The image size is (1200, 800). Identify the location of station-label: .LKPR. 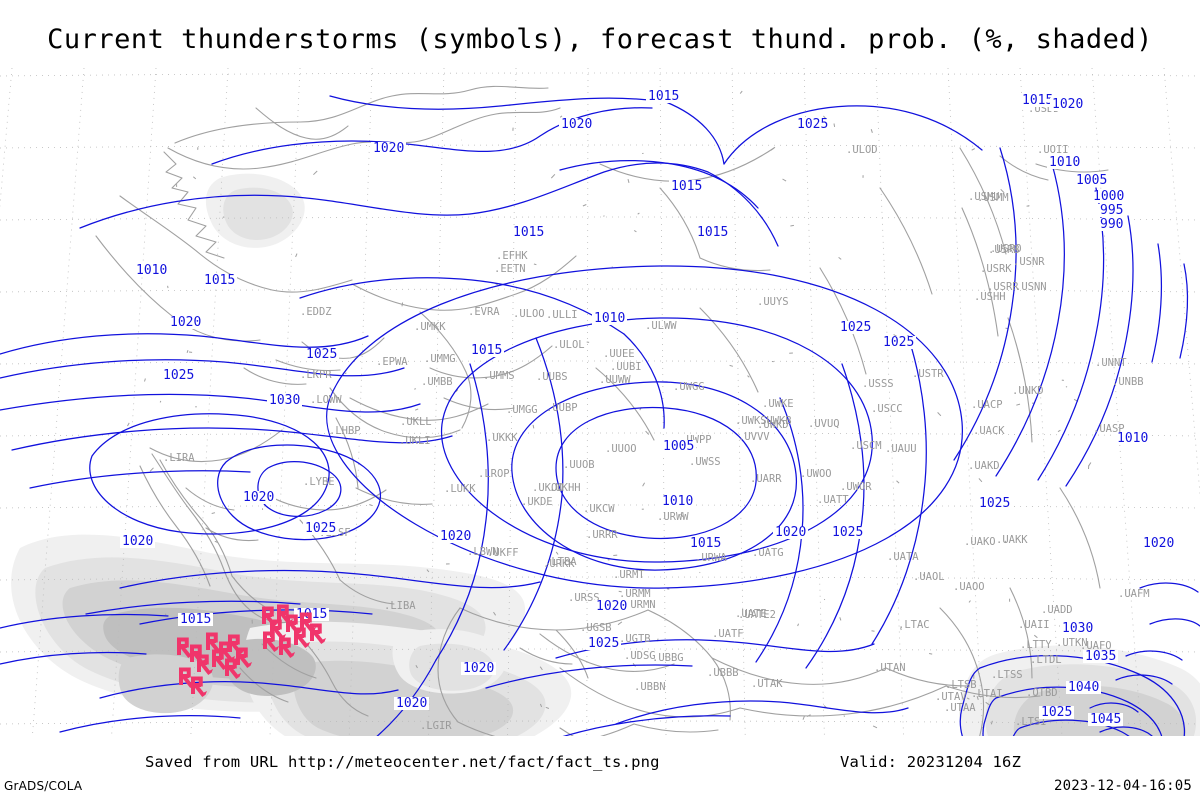
(316, 375).